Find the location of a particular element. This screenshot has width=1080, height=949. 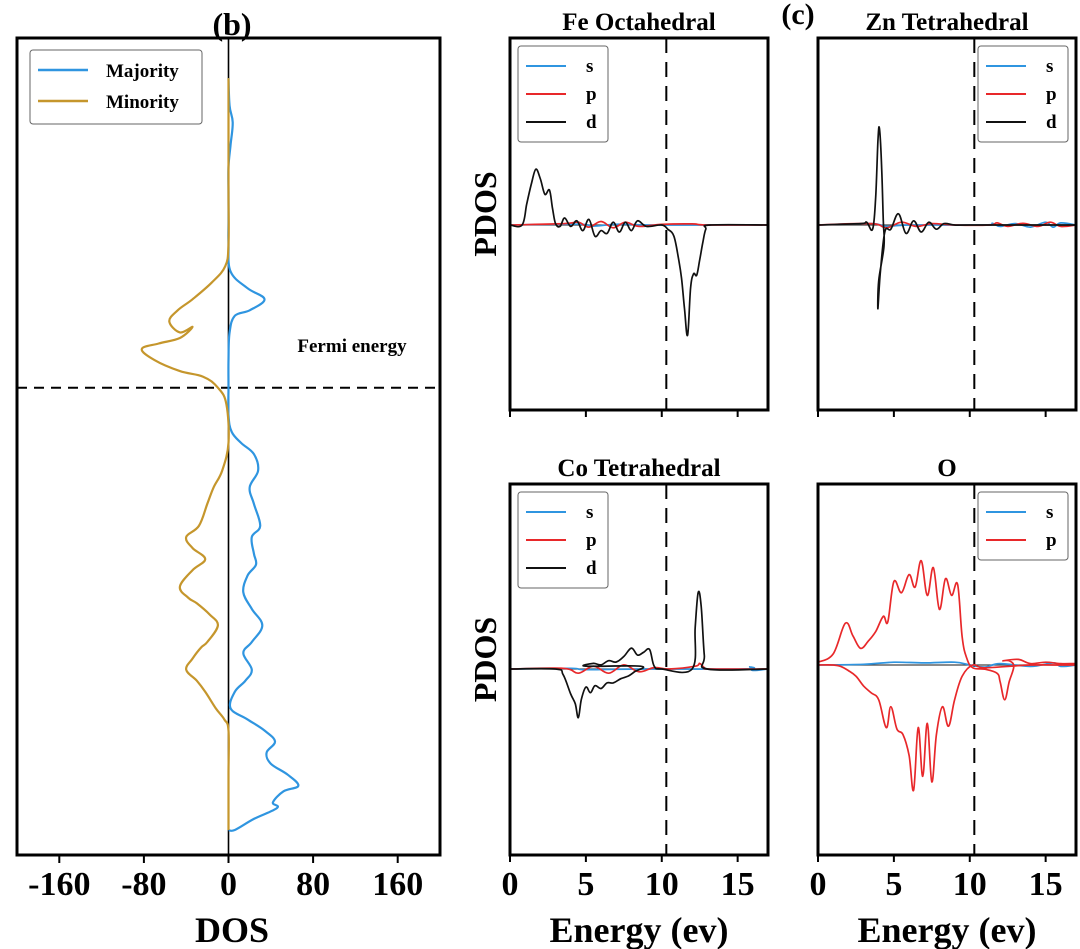

co-legend-label-d: d is located at coordinates (591, 568).